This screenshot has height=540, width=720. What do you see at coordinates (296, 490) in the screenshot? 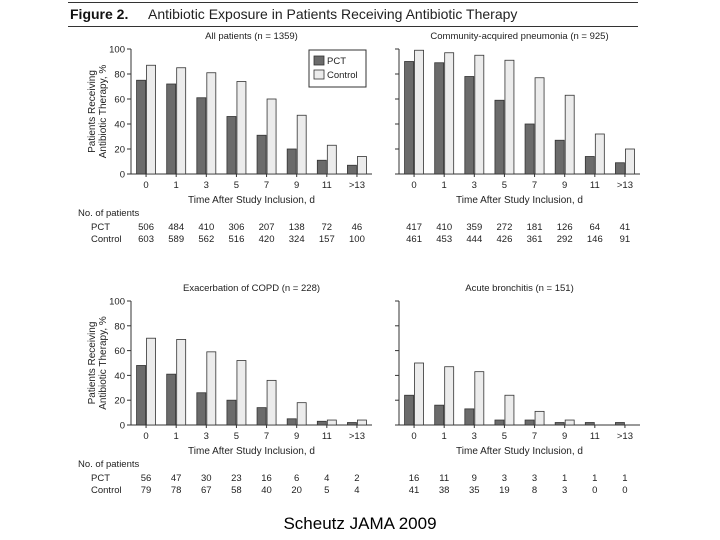
I see `patients-count: 20` at bounding box center [296, 490].